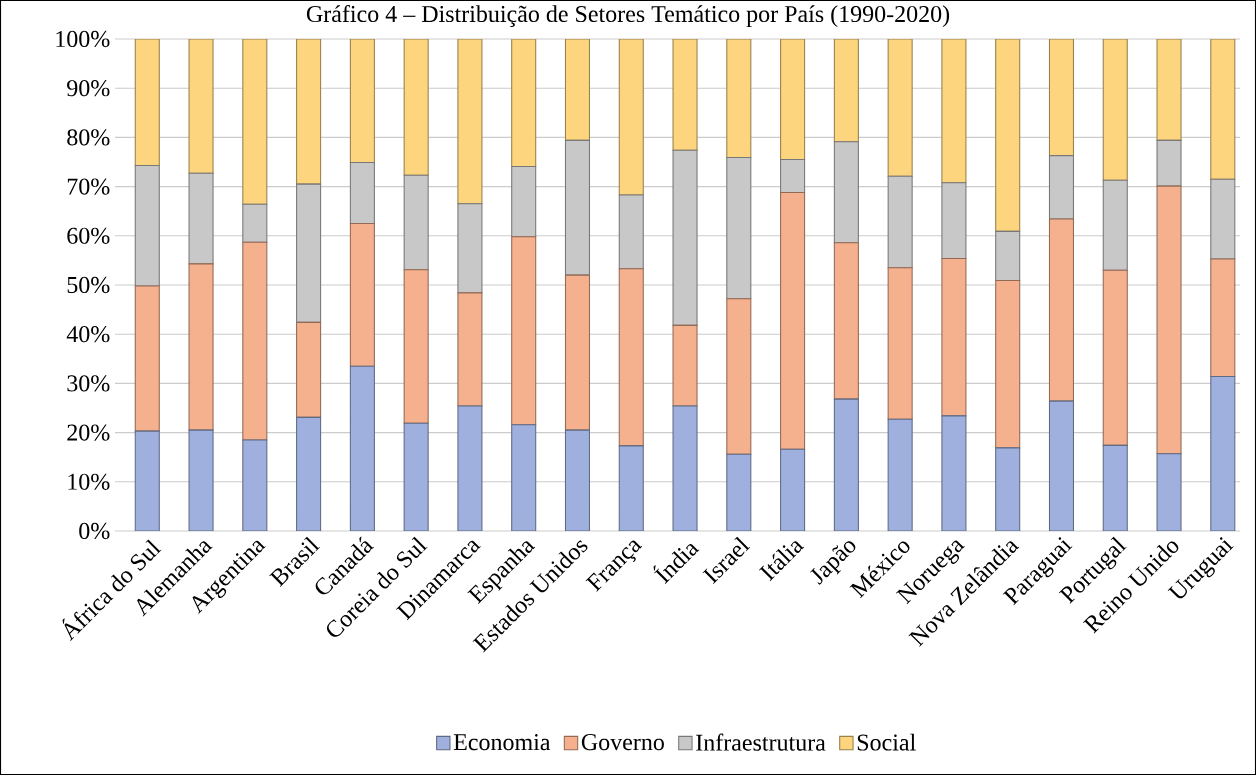 The height and width of the screenshot is (775, 1256). I want to click on y-tick-label: 20%, so click(88, 432).